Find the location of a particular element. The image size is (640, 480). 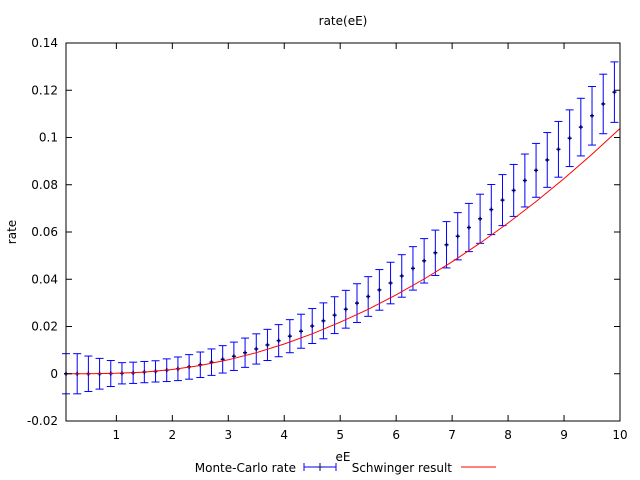

x-tick-label: 2 is located at coordinates (173, 435).